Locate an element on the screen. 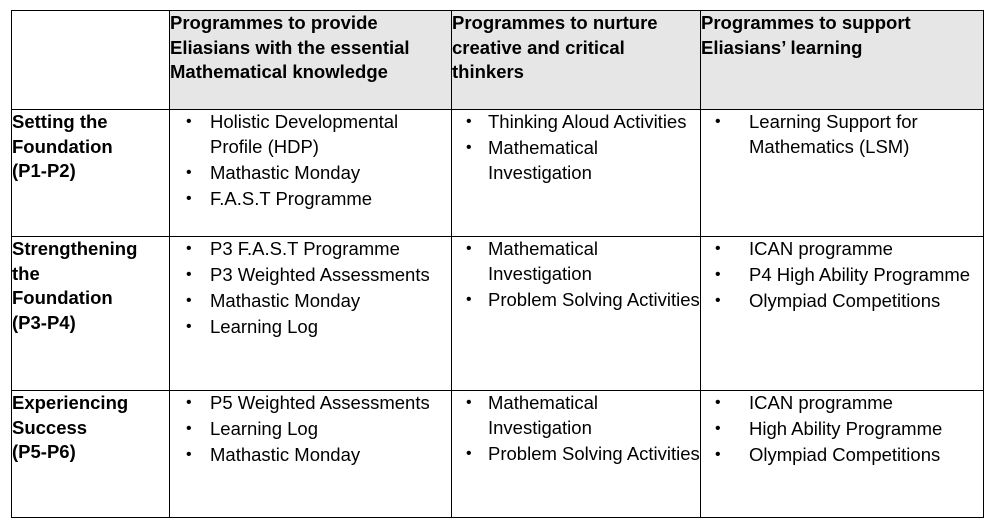 This screenshot has height=531, width=994. list-item: • Learning Support for Mathematics (LSM) is located at coordinates (842, 134).